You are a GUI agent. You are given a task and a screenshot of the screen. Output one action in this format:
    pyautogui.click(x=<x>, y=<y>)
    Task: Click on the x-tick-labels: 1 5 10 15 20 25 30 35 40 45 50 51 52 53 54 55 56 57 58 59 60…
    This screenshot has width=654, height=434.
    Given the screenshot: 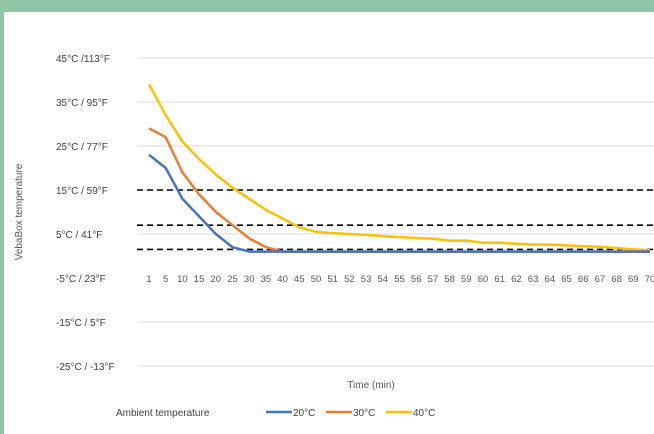 What is the action you would take?
    pyautogui.click(x=400, y=279)
    